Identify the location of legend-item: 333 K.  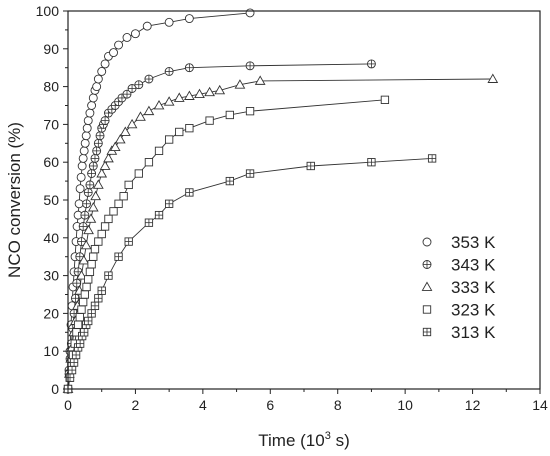
(458, 287).